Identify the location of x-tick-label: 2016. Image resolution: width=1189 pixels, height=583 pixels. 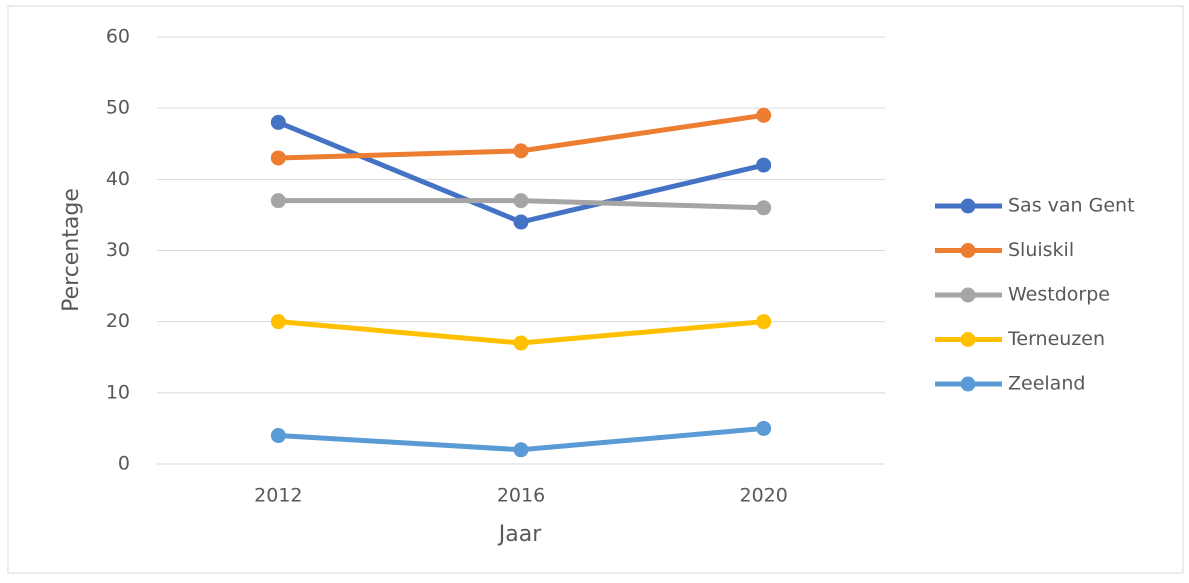
(521, 496).